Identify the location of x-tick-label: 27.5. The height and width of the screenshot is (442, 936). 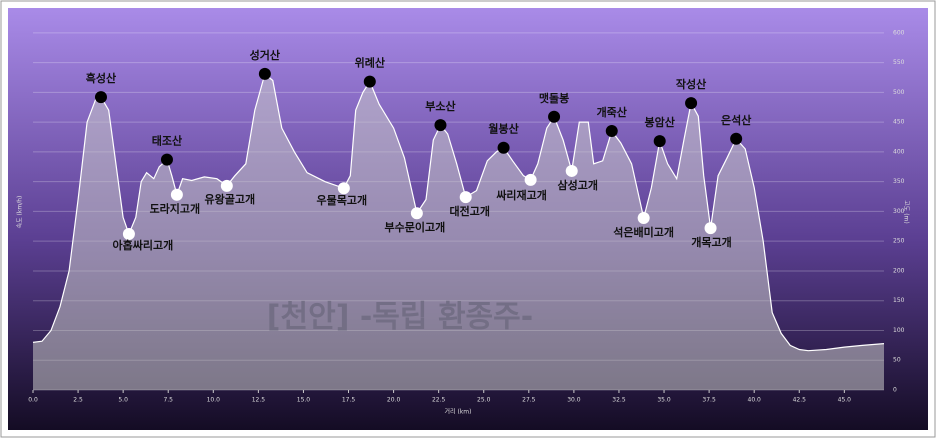
(529, 400).